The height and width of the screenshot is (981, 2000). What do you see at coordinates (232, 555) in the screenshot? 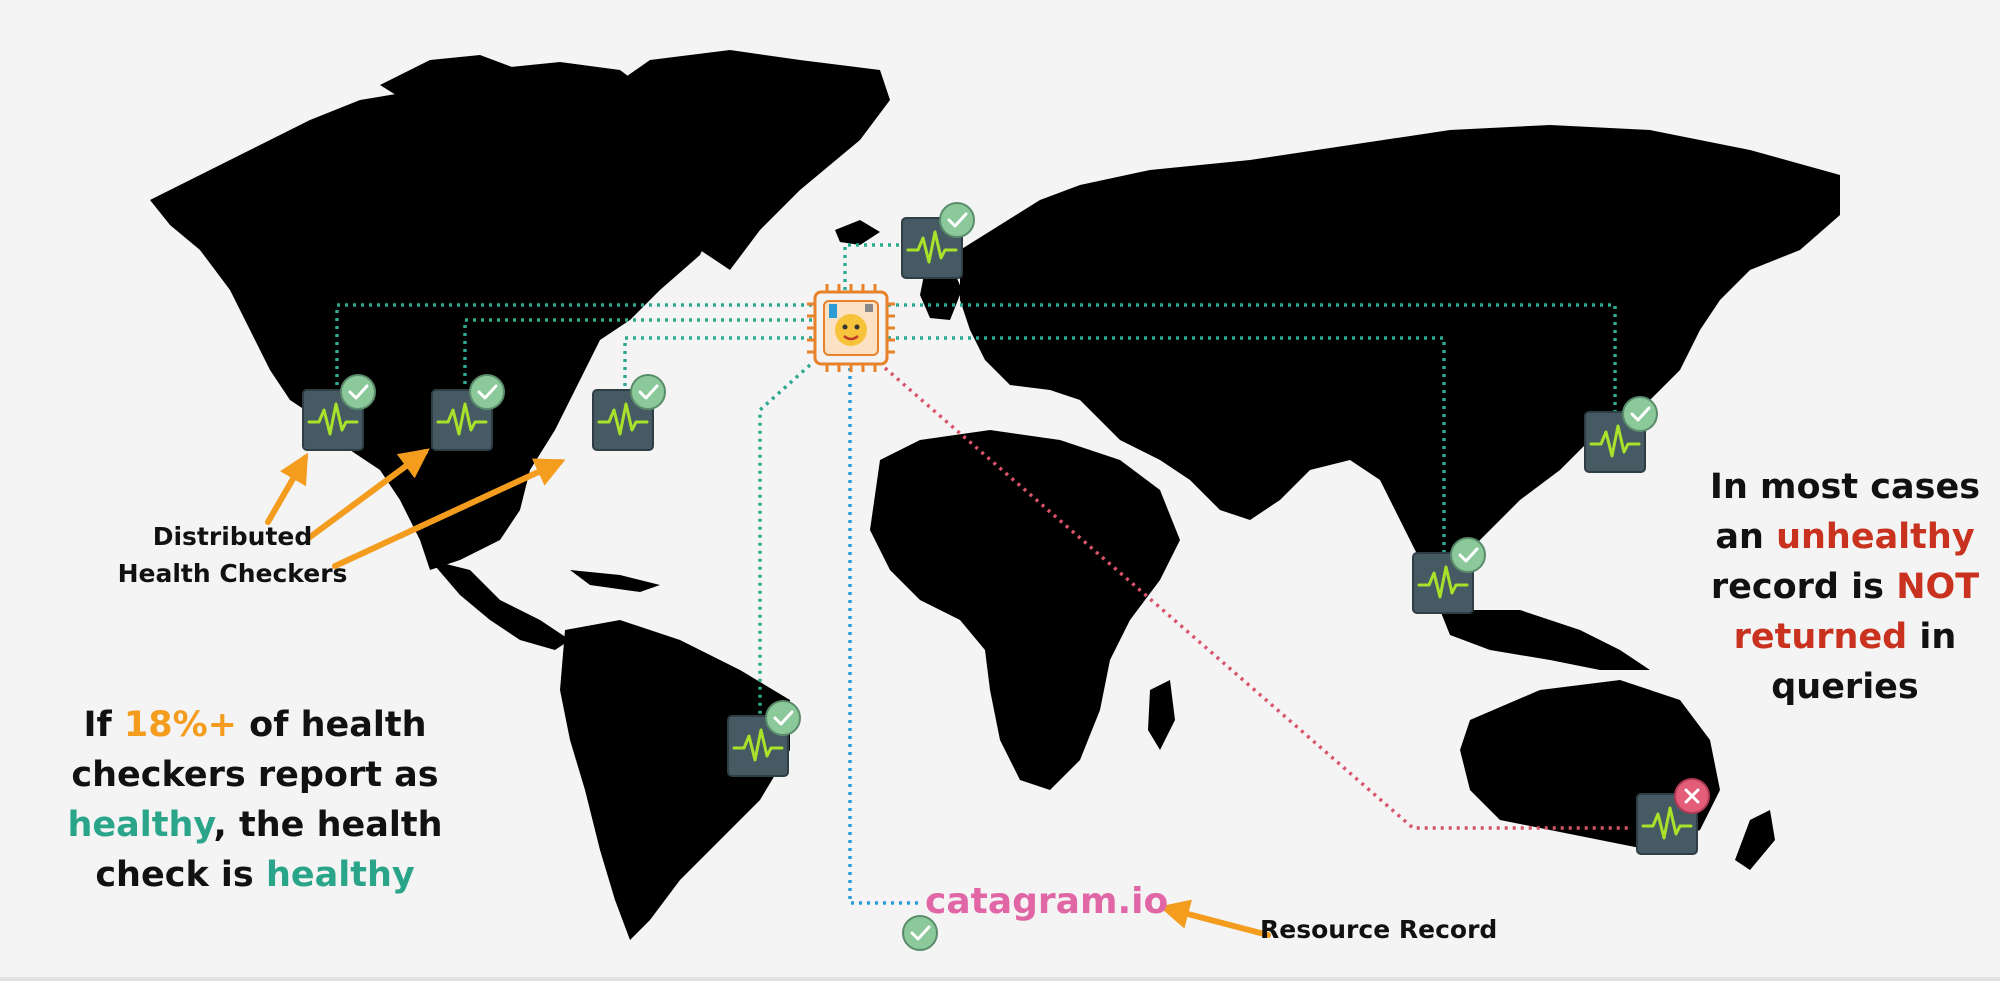
I see `distributed-checkers-label: Distributed Health Checkers` at bounding box center [232, 555].